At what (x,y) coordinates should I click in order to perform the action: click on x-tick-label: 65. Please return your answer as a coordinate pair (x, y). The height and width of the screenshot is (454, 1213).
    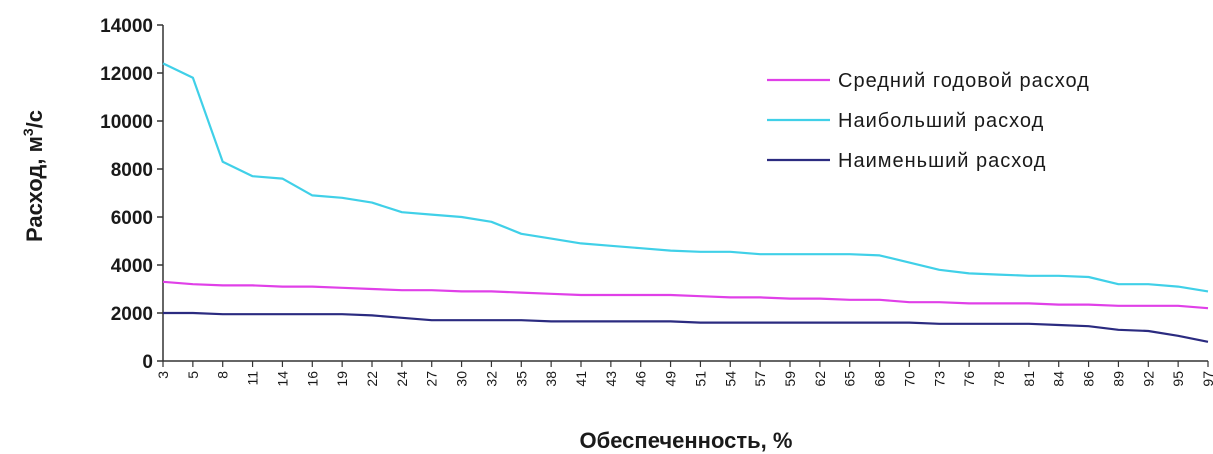
    Looking at the image, I should click on (850, 379).